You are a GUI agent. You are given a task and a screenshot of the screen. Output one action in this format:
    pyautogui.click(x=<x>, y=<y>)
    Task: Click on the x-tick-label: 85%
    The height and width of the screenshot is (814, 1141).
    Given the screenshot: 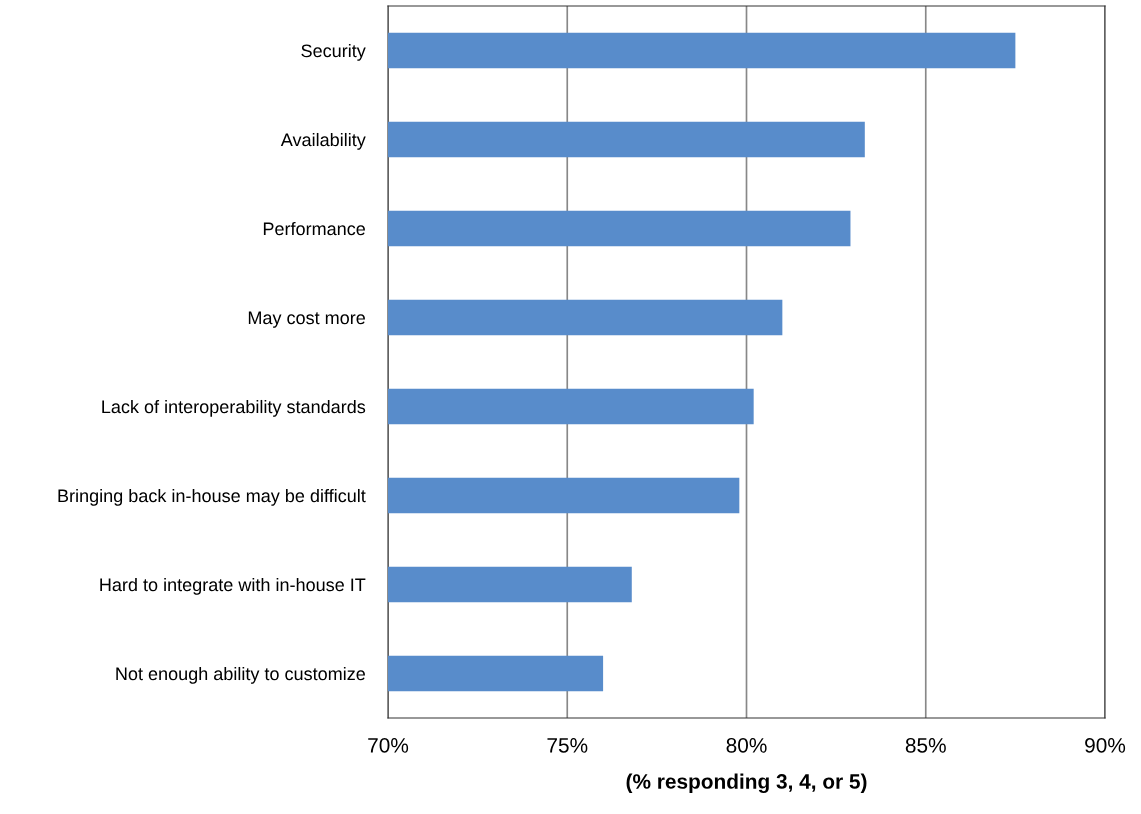 What is the action you would take?
    pyautogui.click(x=925, y=745)
    